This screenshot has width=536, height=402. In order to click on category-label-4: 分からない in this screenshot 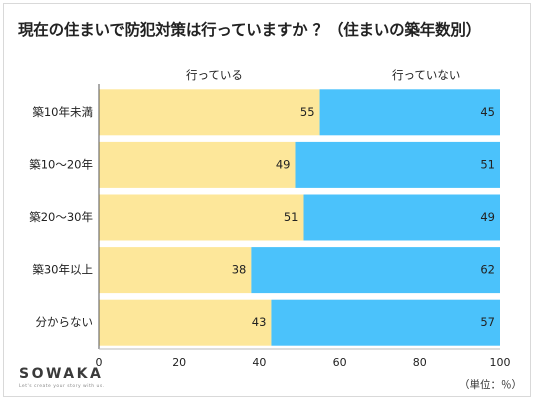, I will do `click(65, 322)`.